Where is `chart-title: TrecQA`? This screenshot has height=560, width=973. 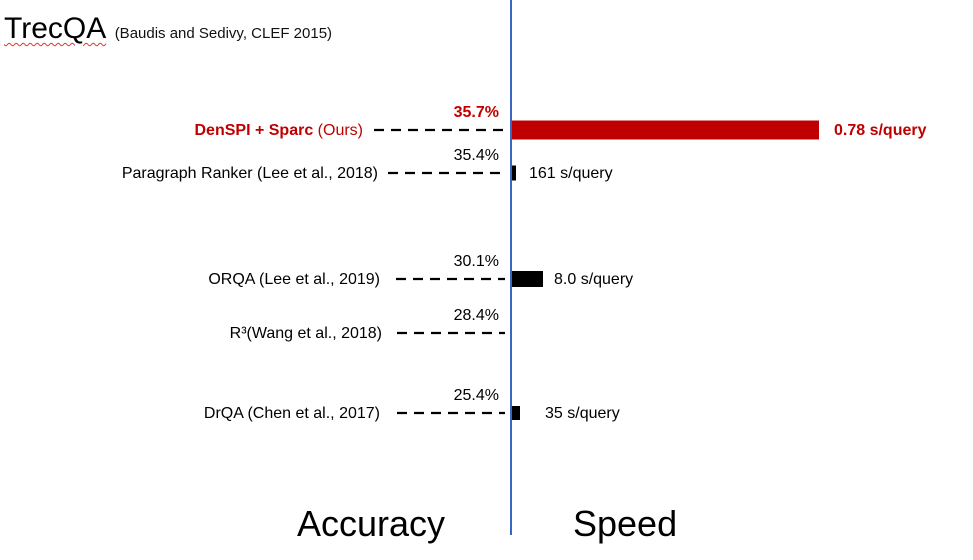 chart-title: TrecQA is located at coordinates (55, 28).